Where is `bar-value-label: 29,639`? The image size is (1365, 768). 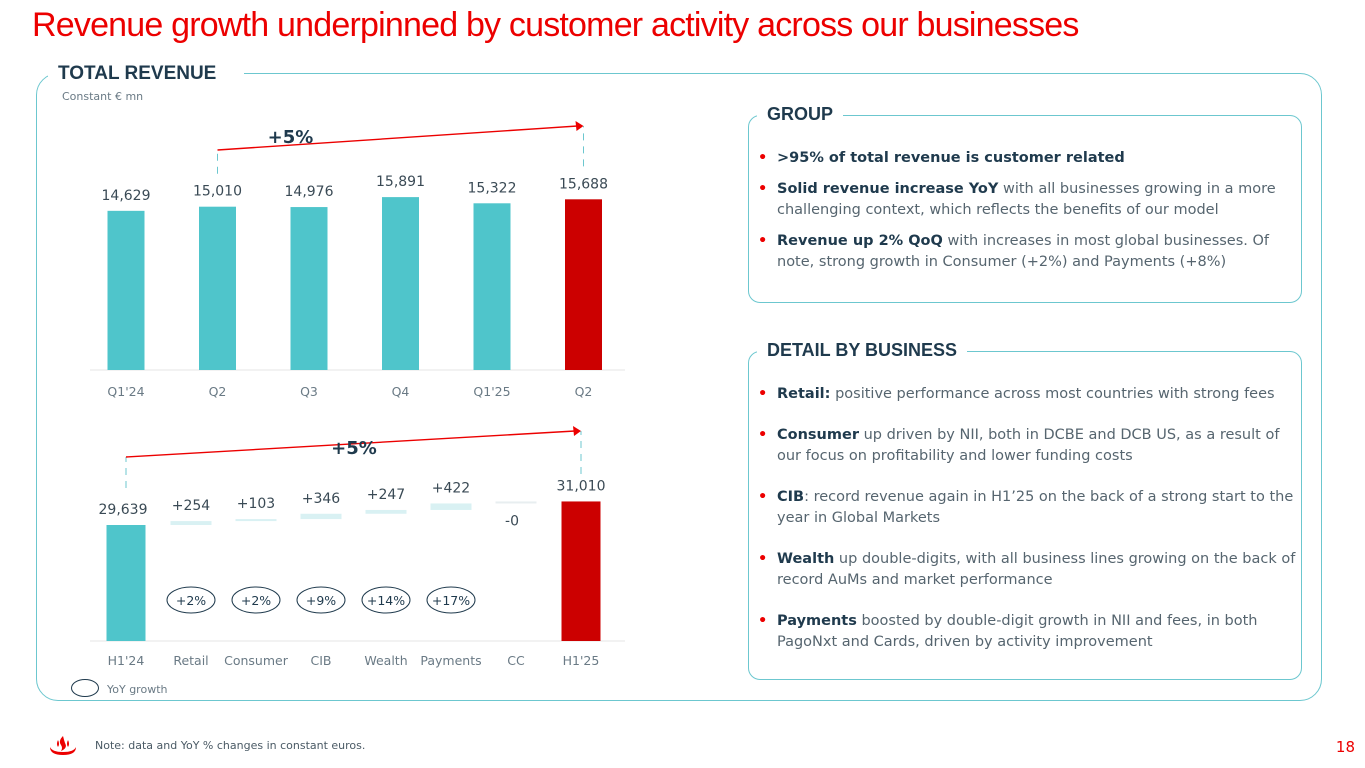
bar-value-label: 29,639 is located at coordinates (123, 510).